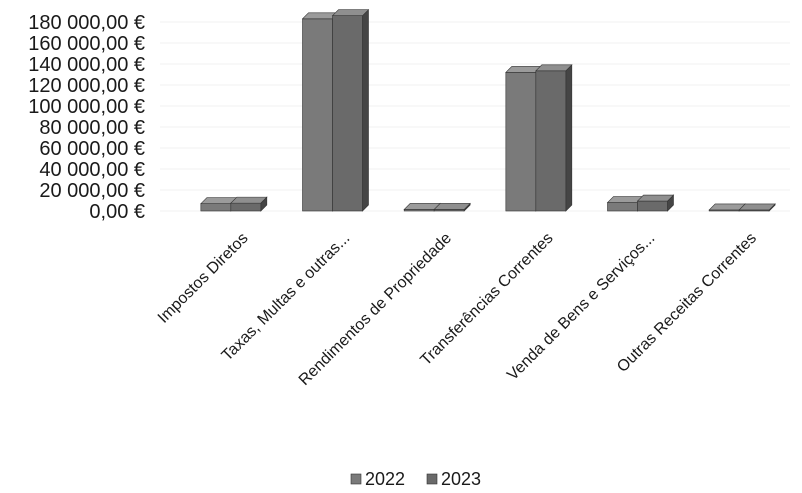 This screenshot has width=802, height=493. Describe the element at coordinates (117, 212) in the screenshot. I see `y-tick-label: 0,00 €` at that location.